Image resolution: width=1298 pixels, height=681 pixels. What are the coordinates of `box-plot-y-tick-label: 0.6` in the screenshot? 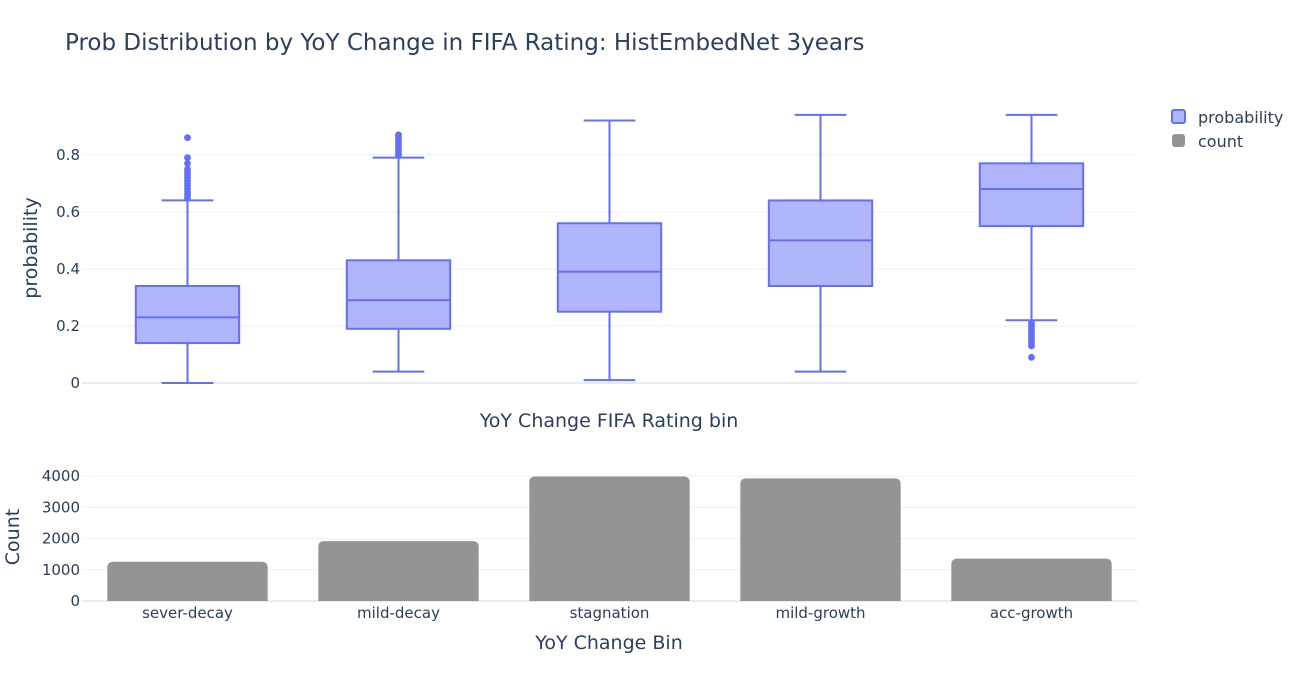 It's located at (68, 212).